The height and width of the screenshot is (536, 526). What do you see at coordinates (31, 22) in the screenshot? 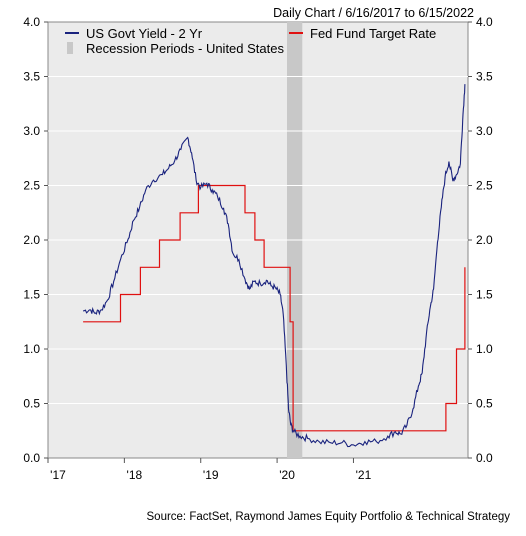
I see `y-tick-label-left: 4.0` at bounding box center [31, 22].